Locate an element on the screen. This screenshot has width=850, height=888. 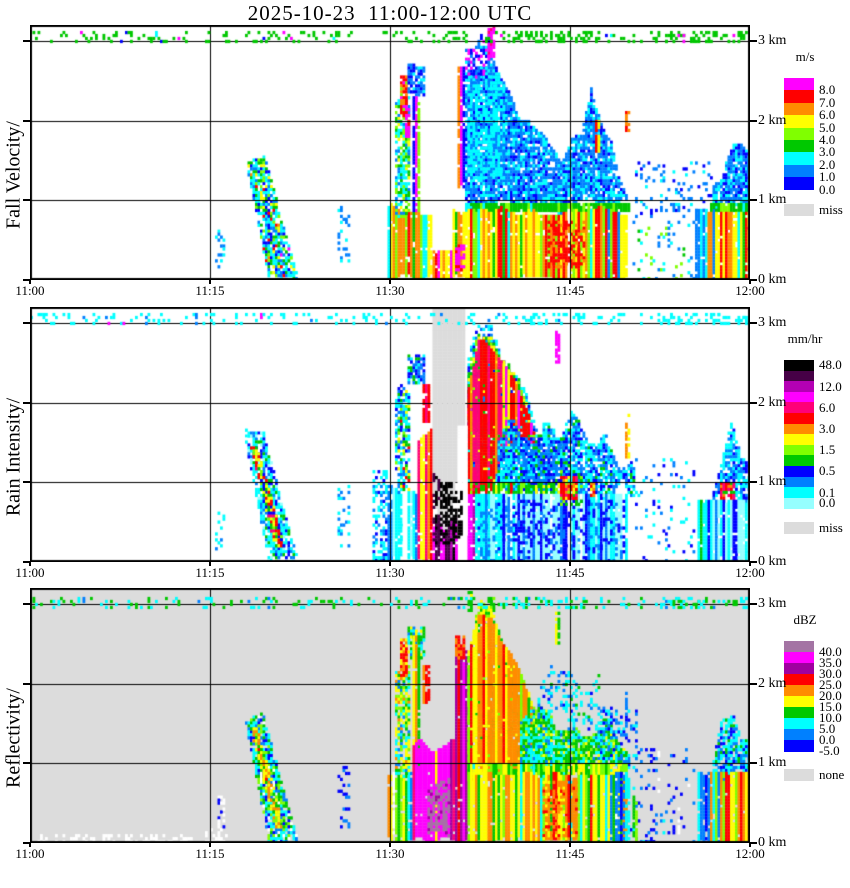
time-axis-label: 11:30 is located at coordinates (390, 853).